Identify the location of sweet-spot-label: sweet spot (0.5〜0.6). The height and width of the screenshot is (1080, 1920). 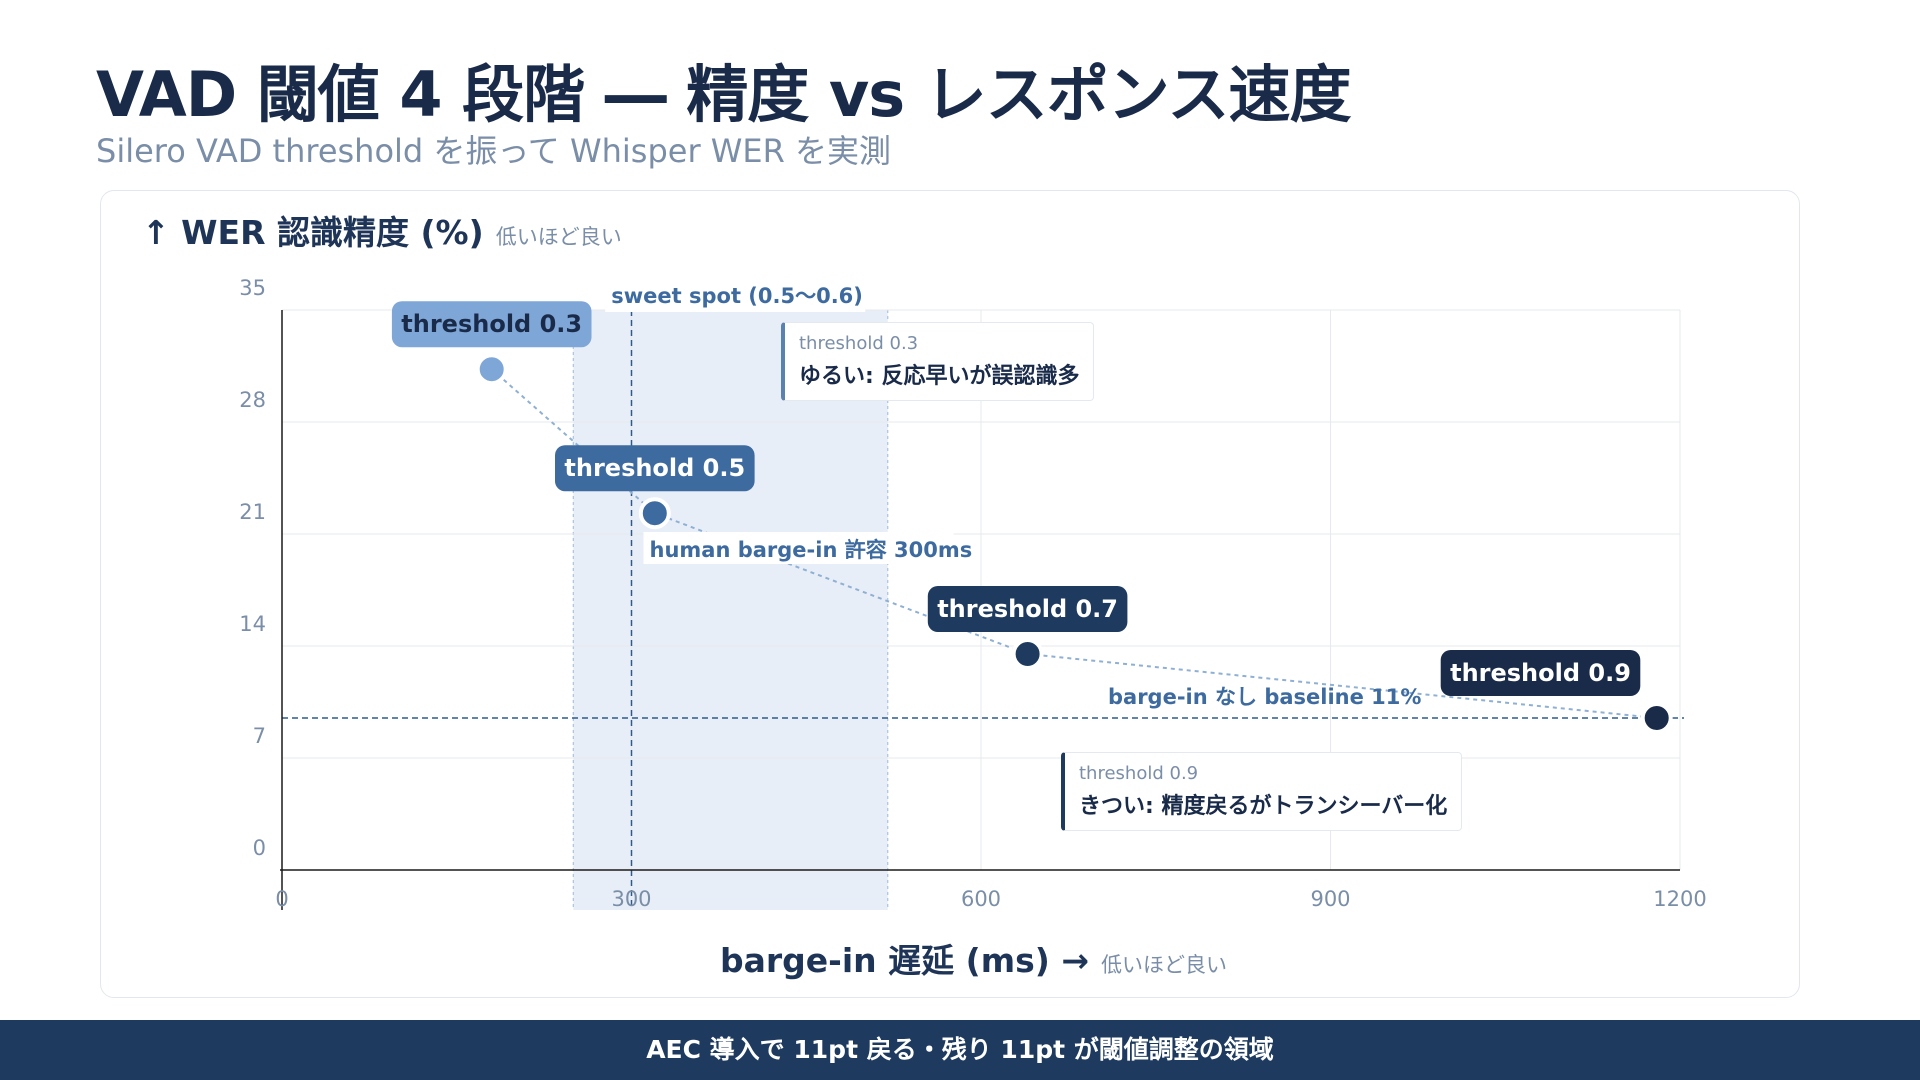
(737, 296).